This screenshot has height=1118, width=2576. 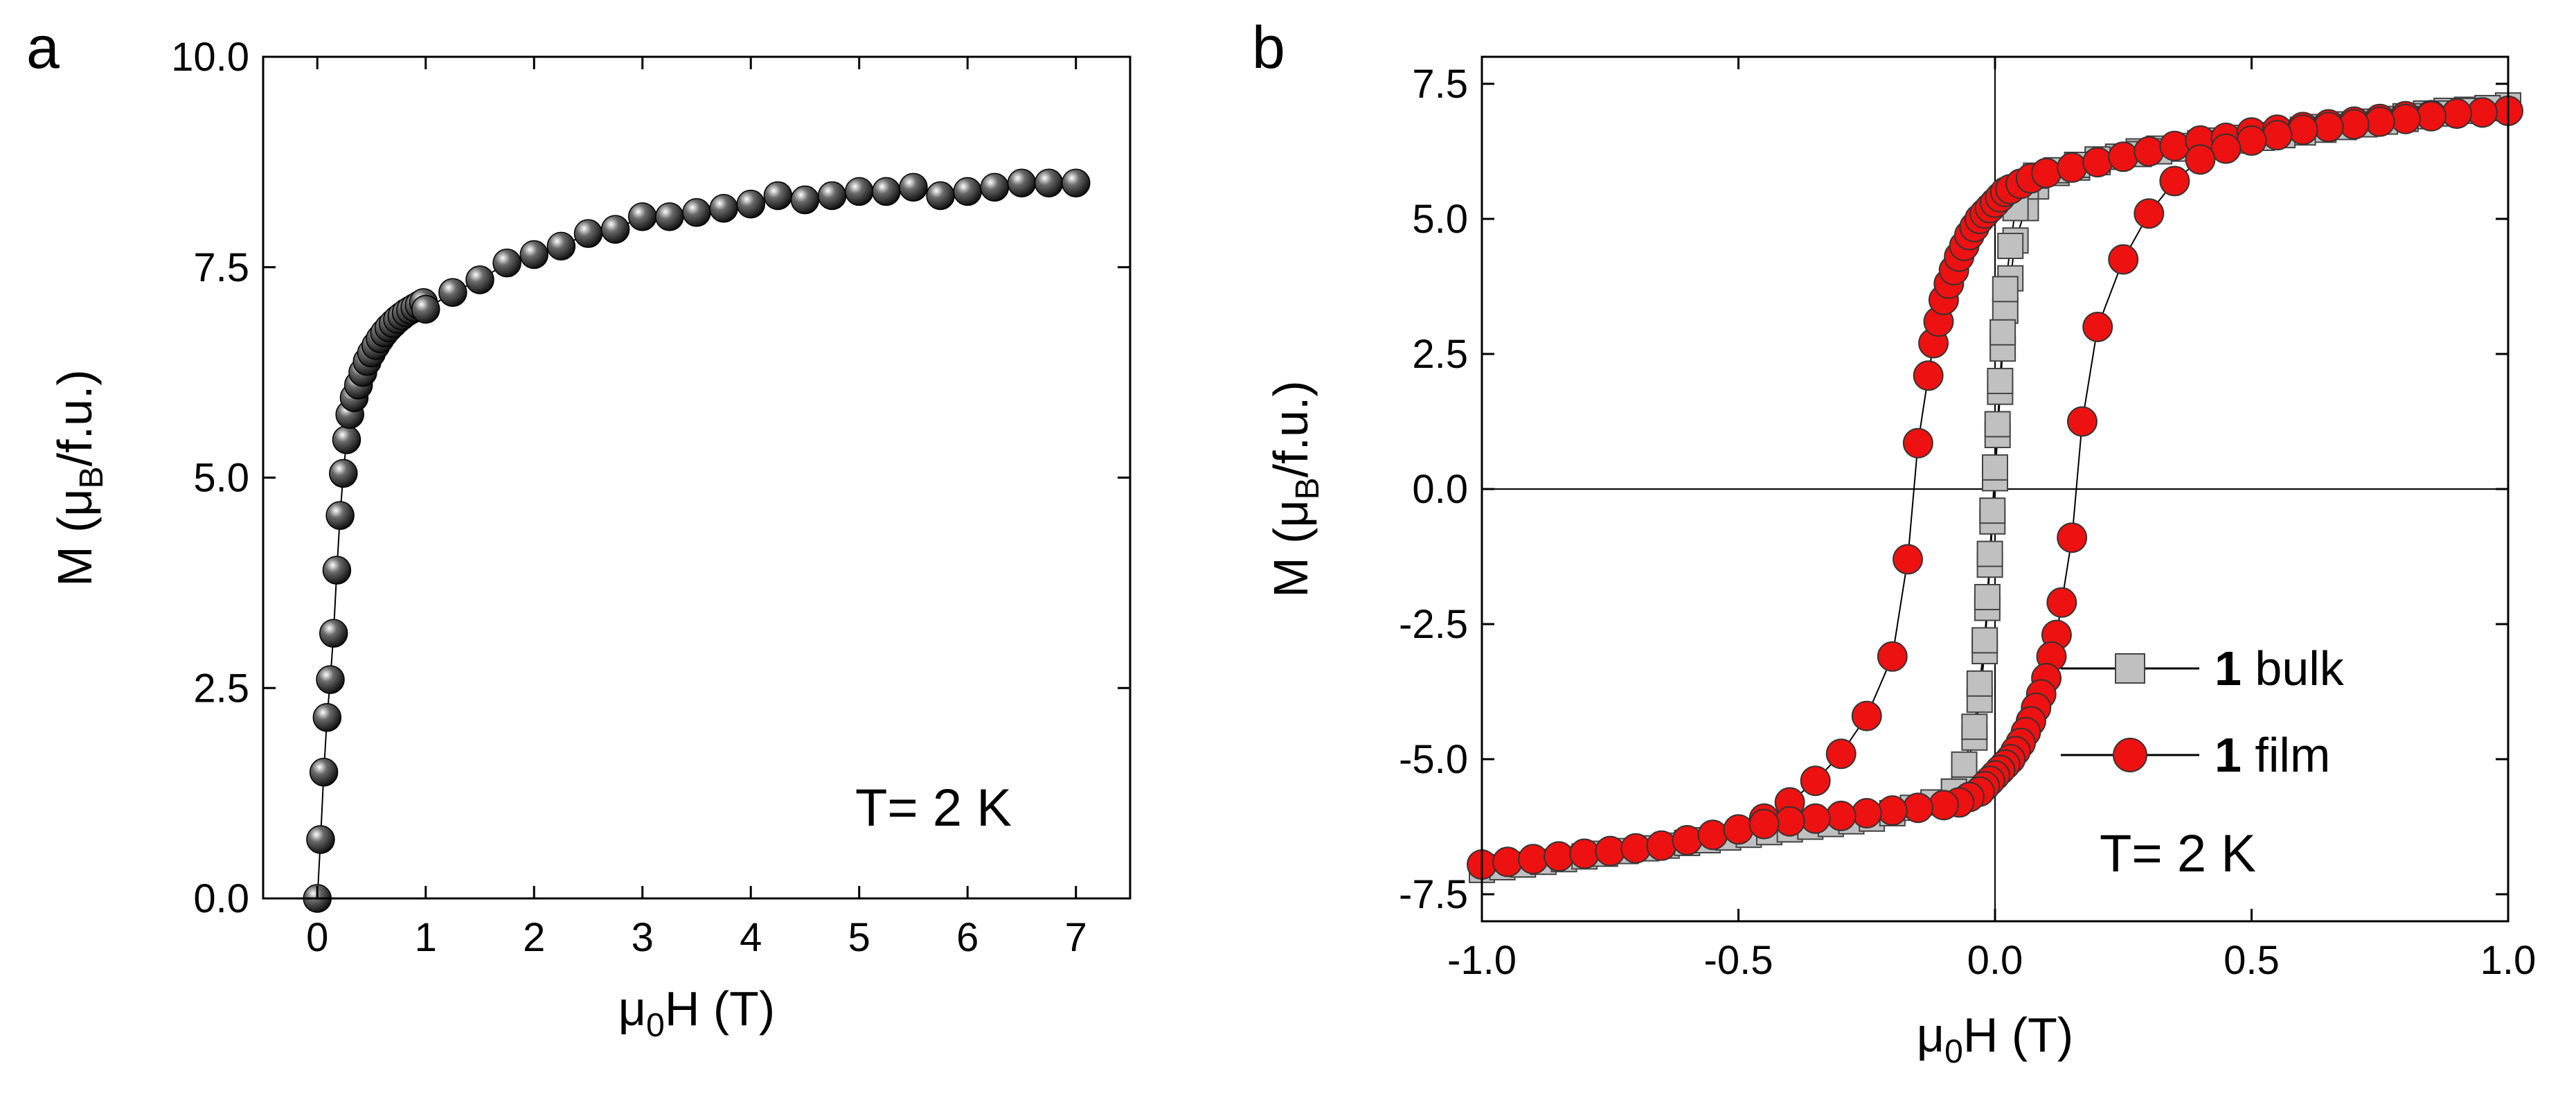 What do you see at coordinates (643, 938) in the screenshot?
I see `panel-a-x-tick-label: 3` at bounding box center [643, 938].